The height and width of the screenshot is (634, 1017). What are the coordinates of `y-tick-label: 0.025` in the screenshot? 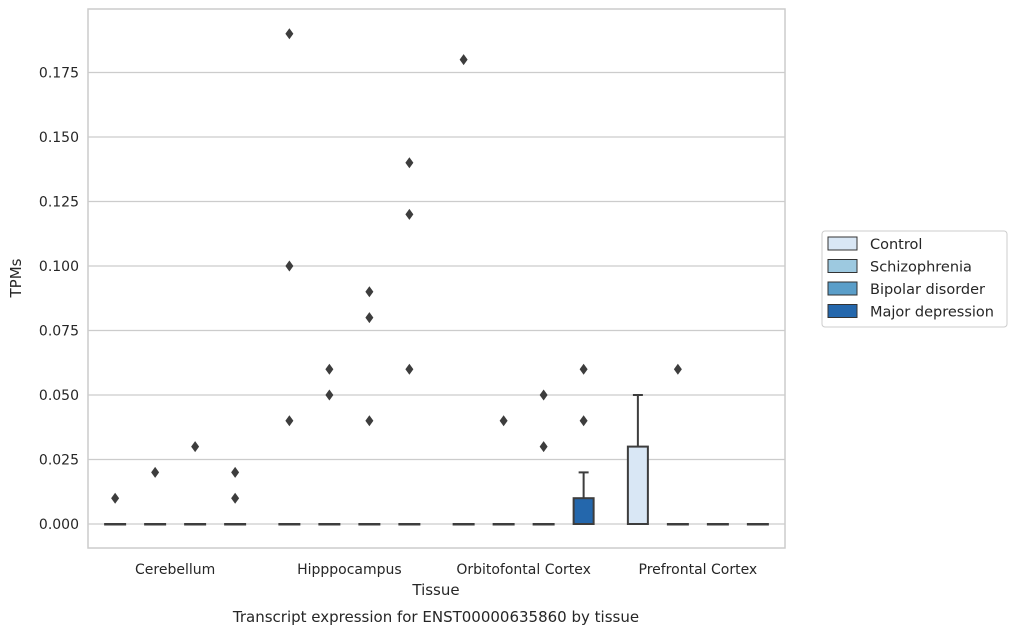 It's located at (59, 461).